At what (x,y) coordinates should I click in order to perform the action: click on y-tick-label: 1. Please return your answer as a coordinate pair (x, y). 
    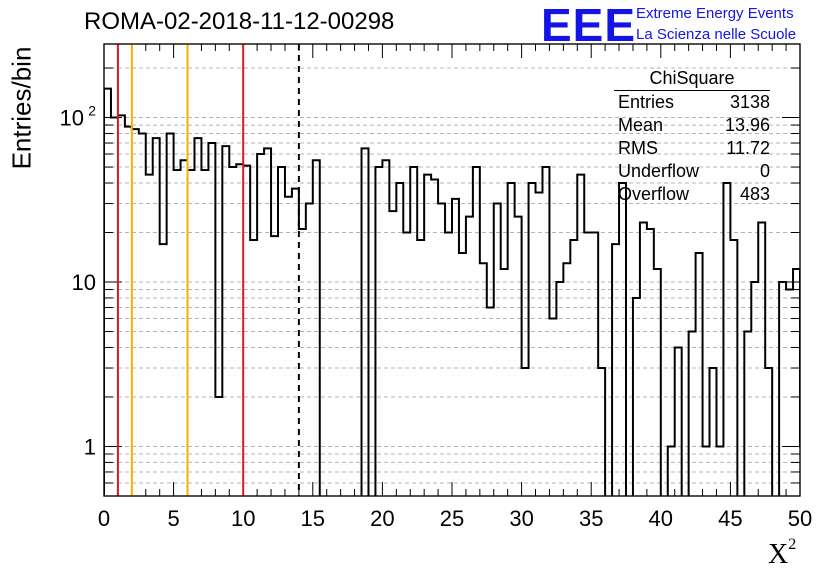
    Looking at the image, I should click on (90, 446).